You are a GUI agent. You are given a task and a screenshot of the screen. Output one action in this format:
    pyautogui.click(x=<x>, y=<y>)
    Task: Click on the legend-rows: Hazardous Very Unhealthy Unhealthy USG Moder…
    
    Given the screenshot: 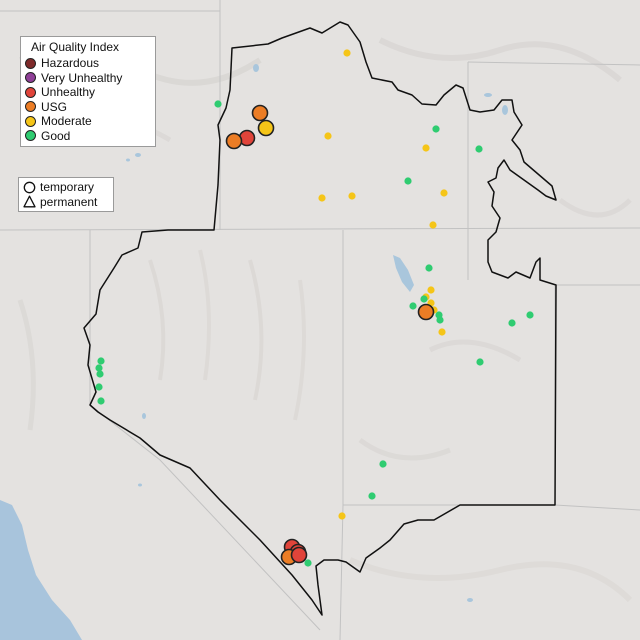 What is the action you would take?
    pyautogui.click(x=87, y=99)
    